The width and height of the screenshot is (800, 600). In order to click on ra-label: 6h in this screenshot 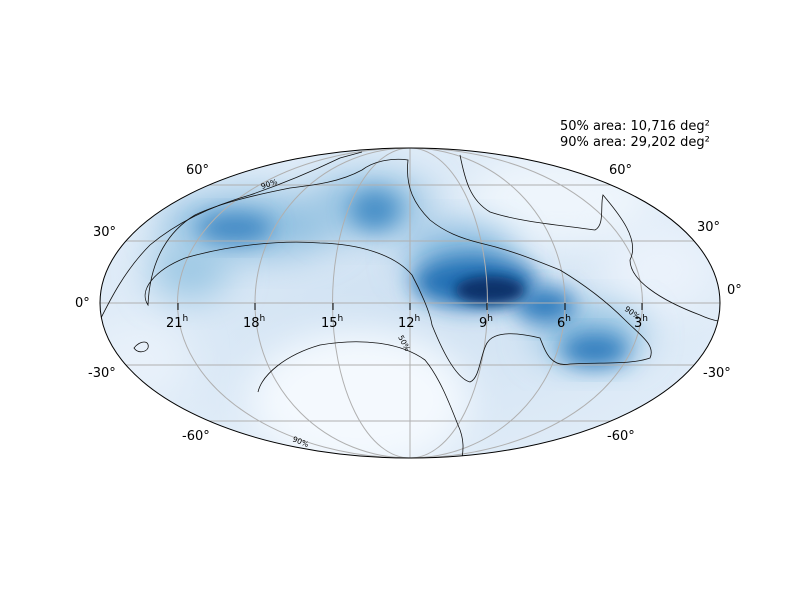, I will do `click(564, 322)`.